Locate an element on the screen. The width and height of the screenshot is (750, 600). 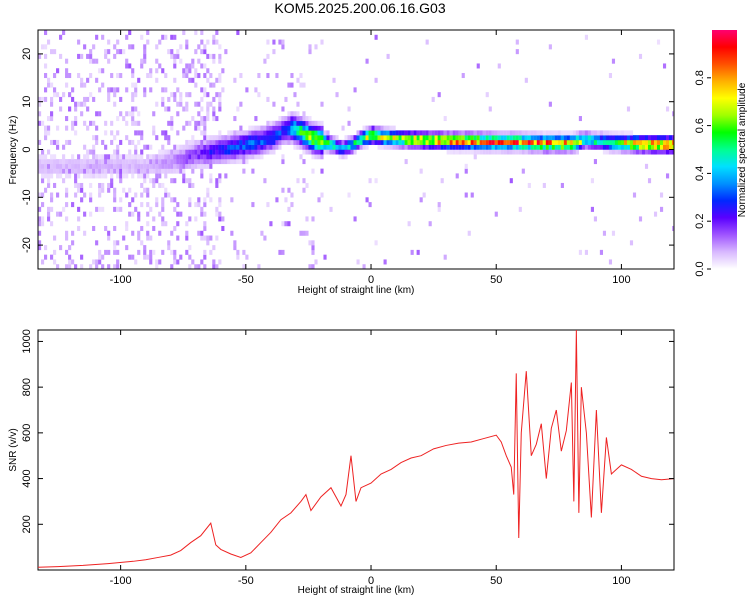
x-tick-label: 50 is located at coordinates (496, 581).